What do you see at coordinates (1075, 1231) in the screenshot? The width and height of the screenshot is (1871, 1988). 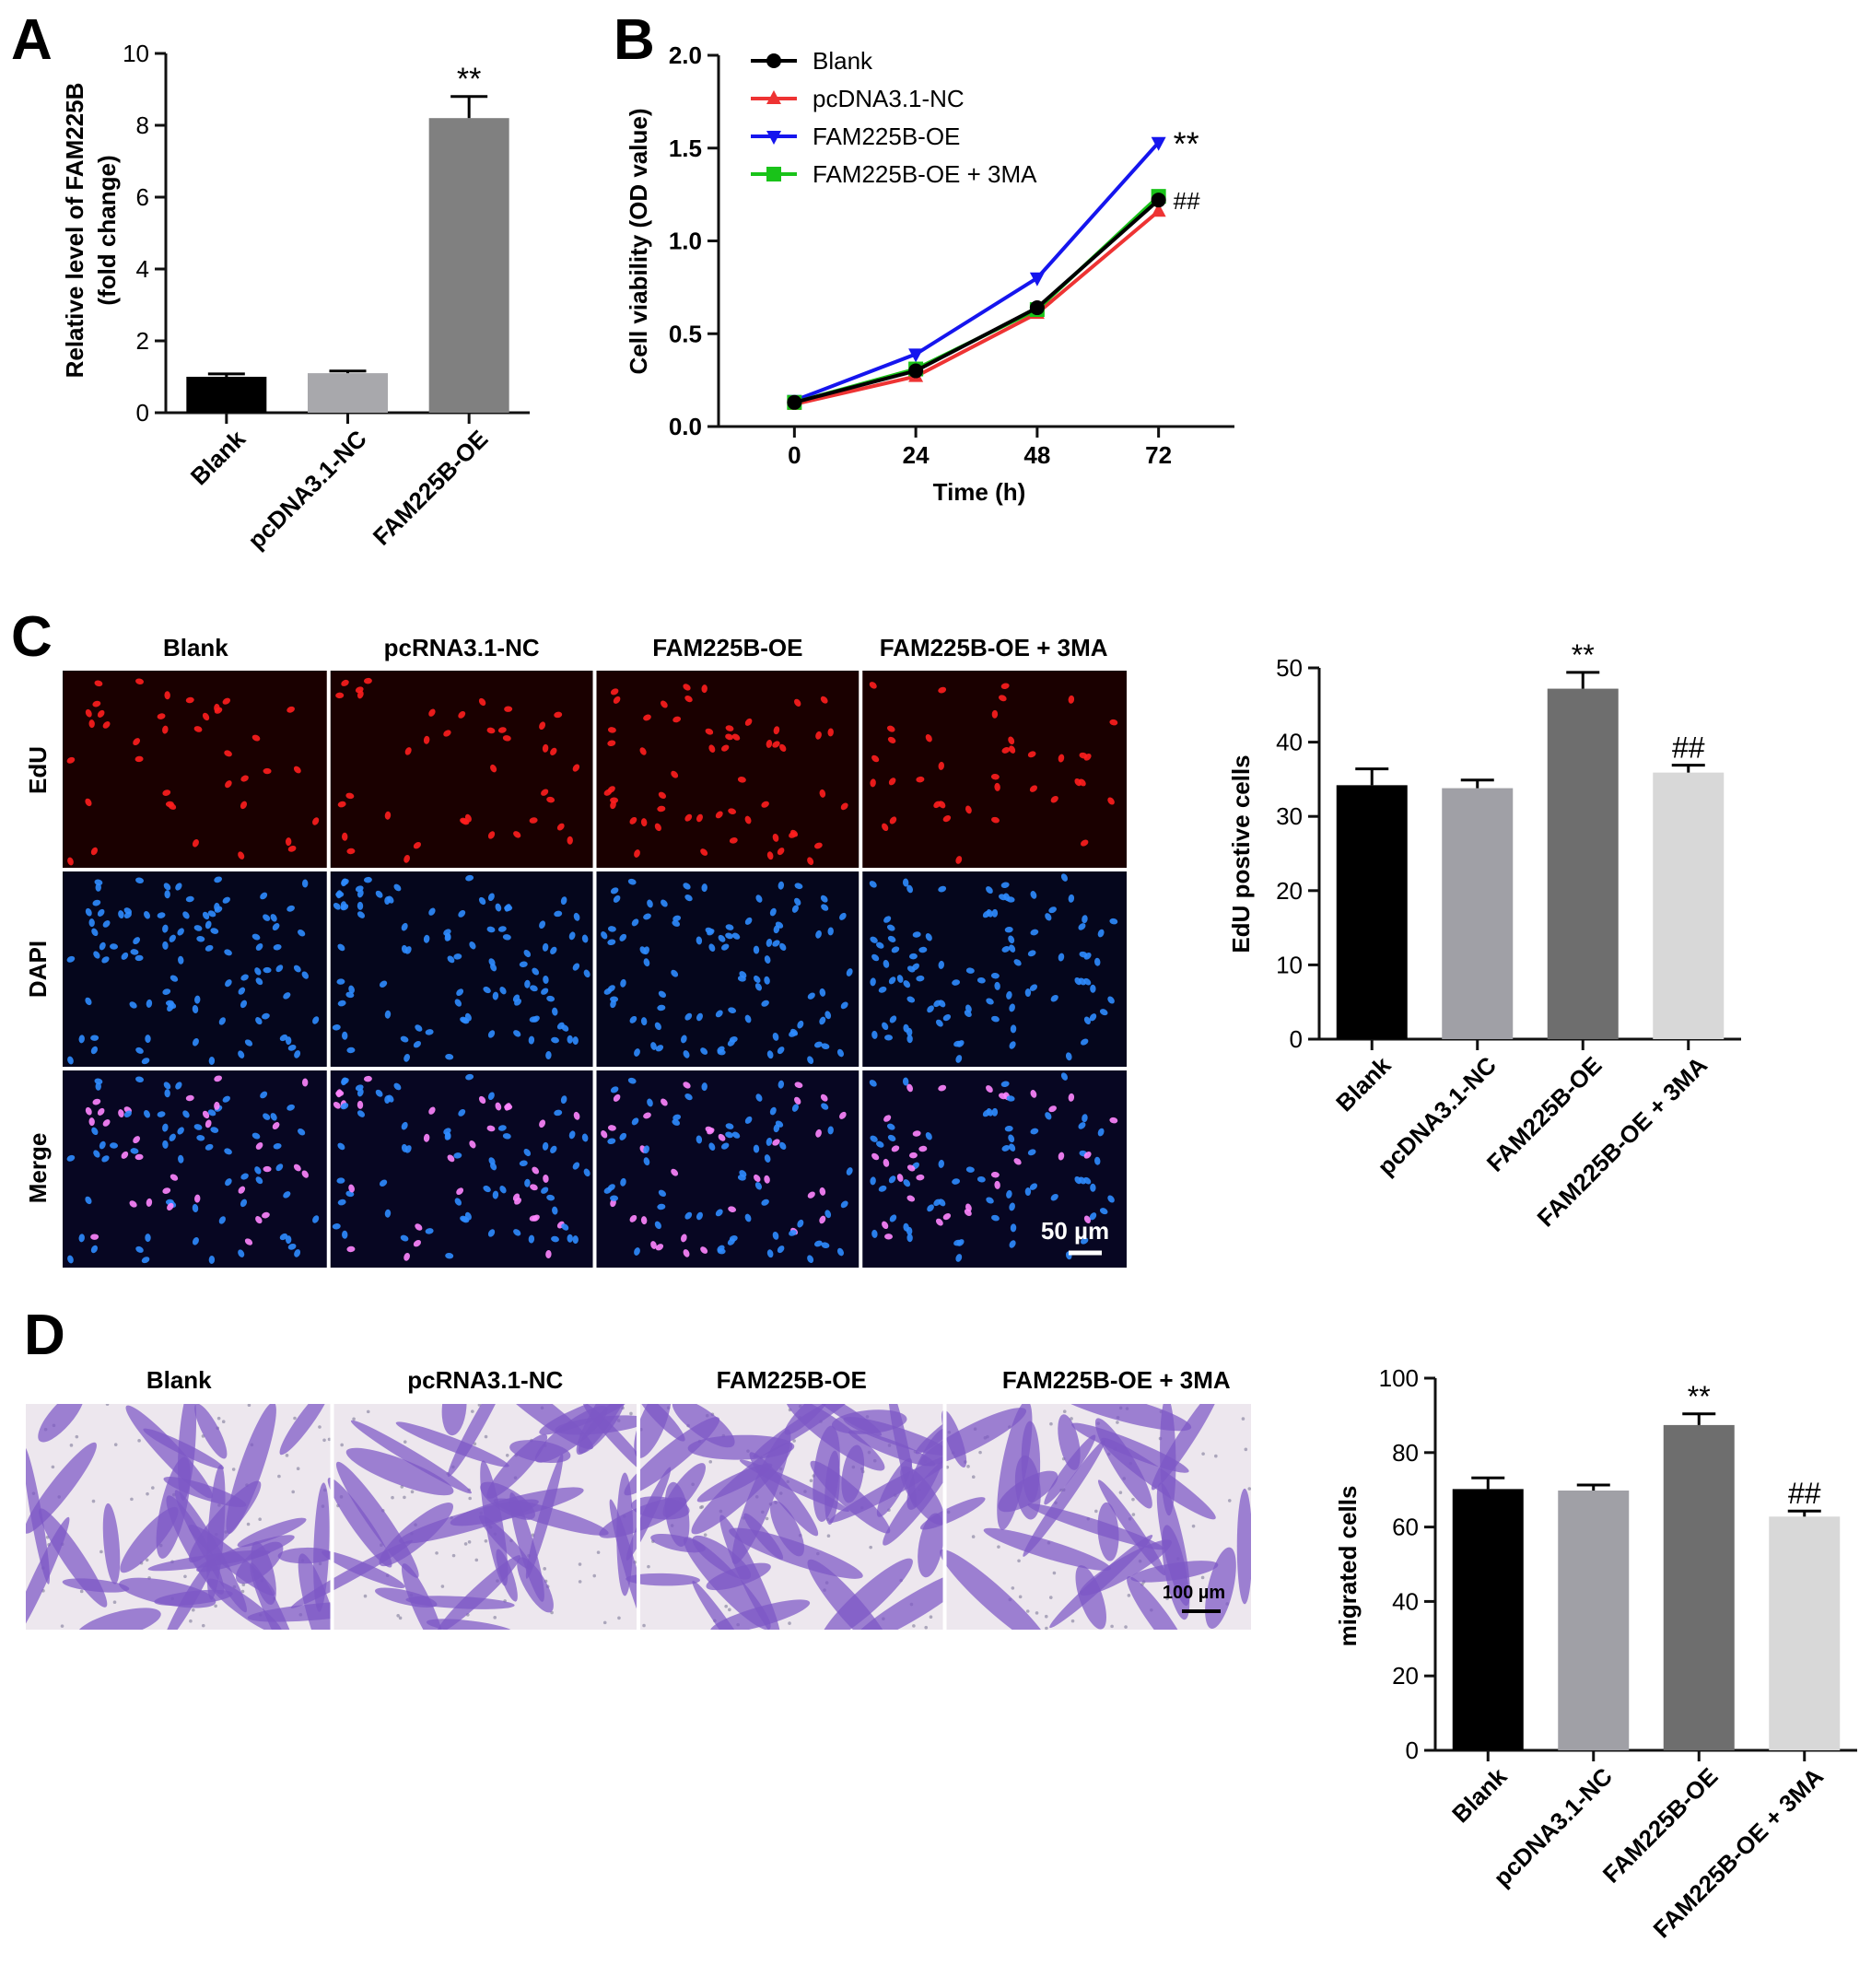 I see `panel-c-scale-bar-label: 50 µm` at bounding box center [1075, 1231].